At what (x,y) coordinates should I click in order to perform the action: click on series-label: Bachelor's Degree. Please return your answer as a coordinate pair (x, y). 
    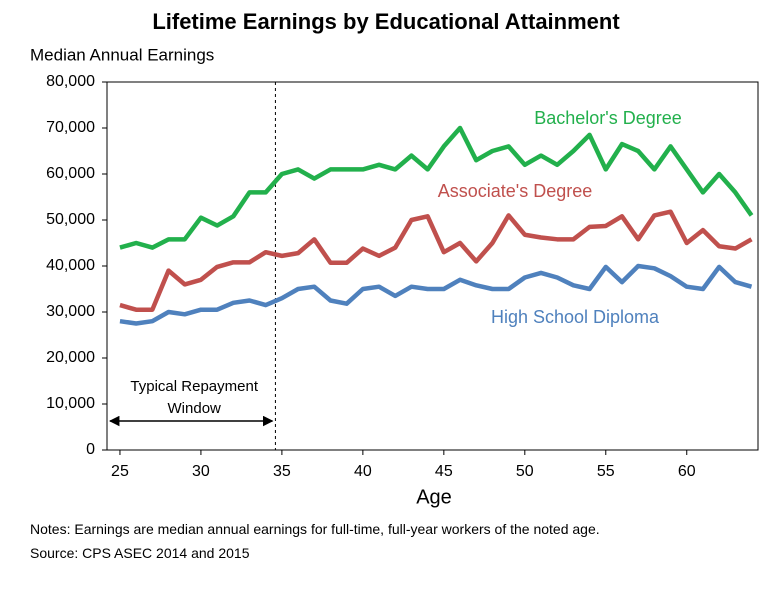
    Looking at the image, I should click on (608, 118).